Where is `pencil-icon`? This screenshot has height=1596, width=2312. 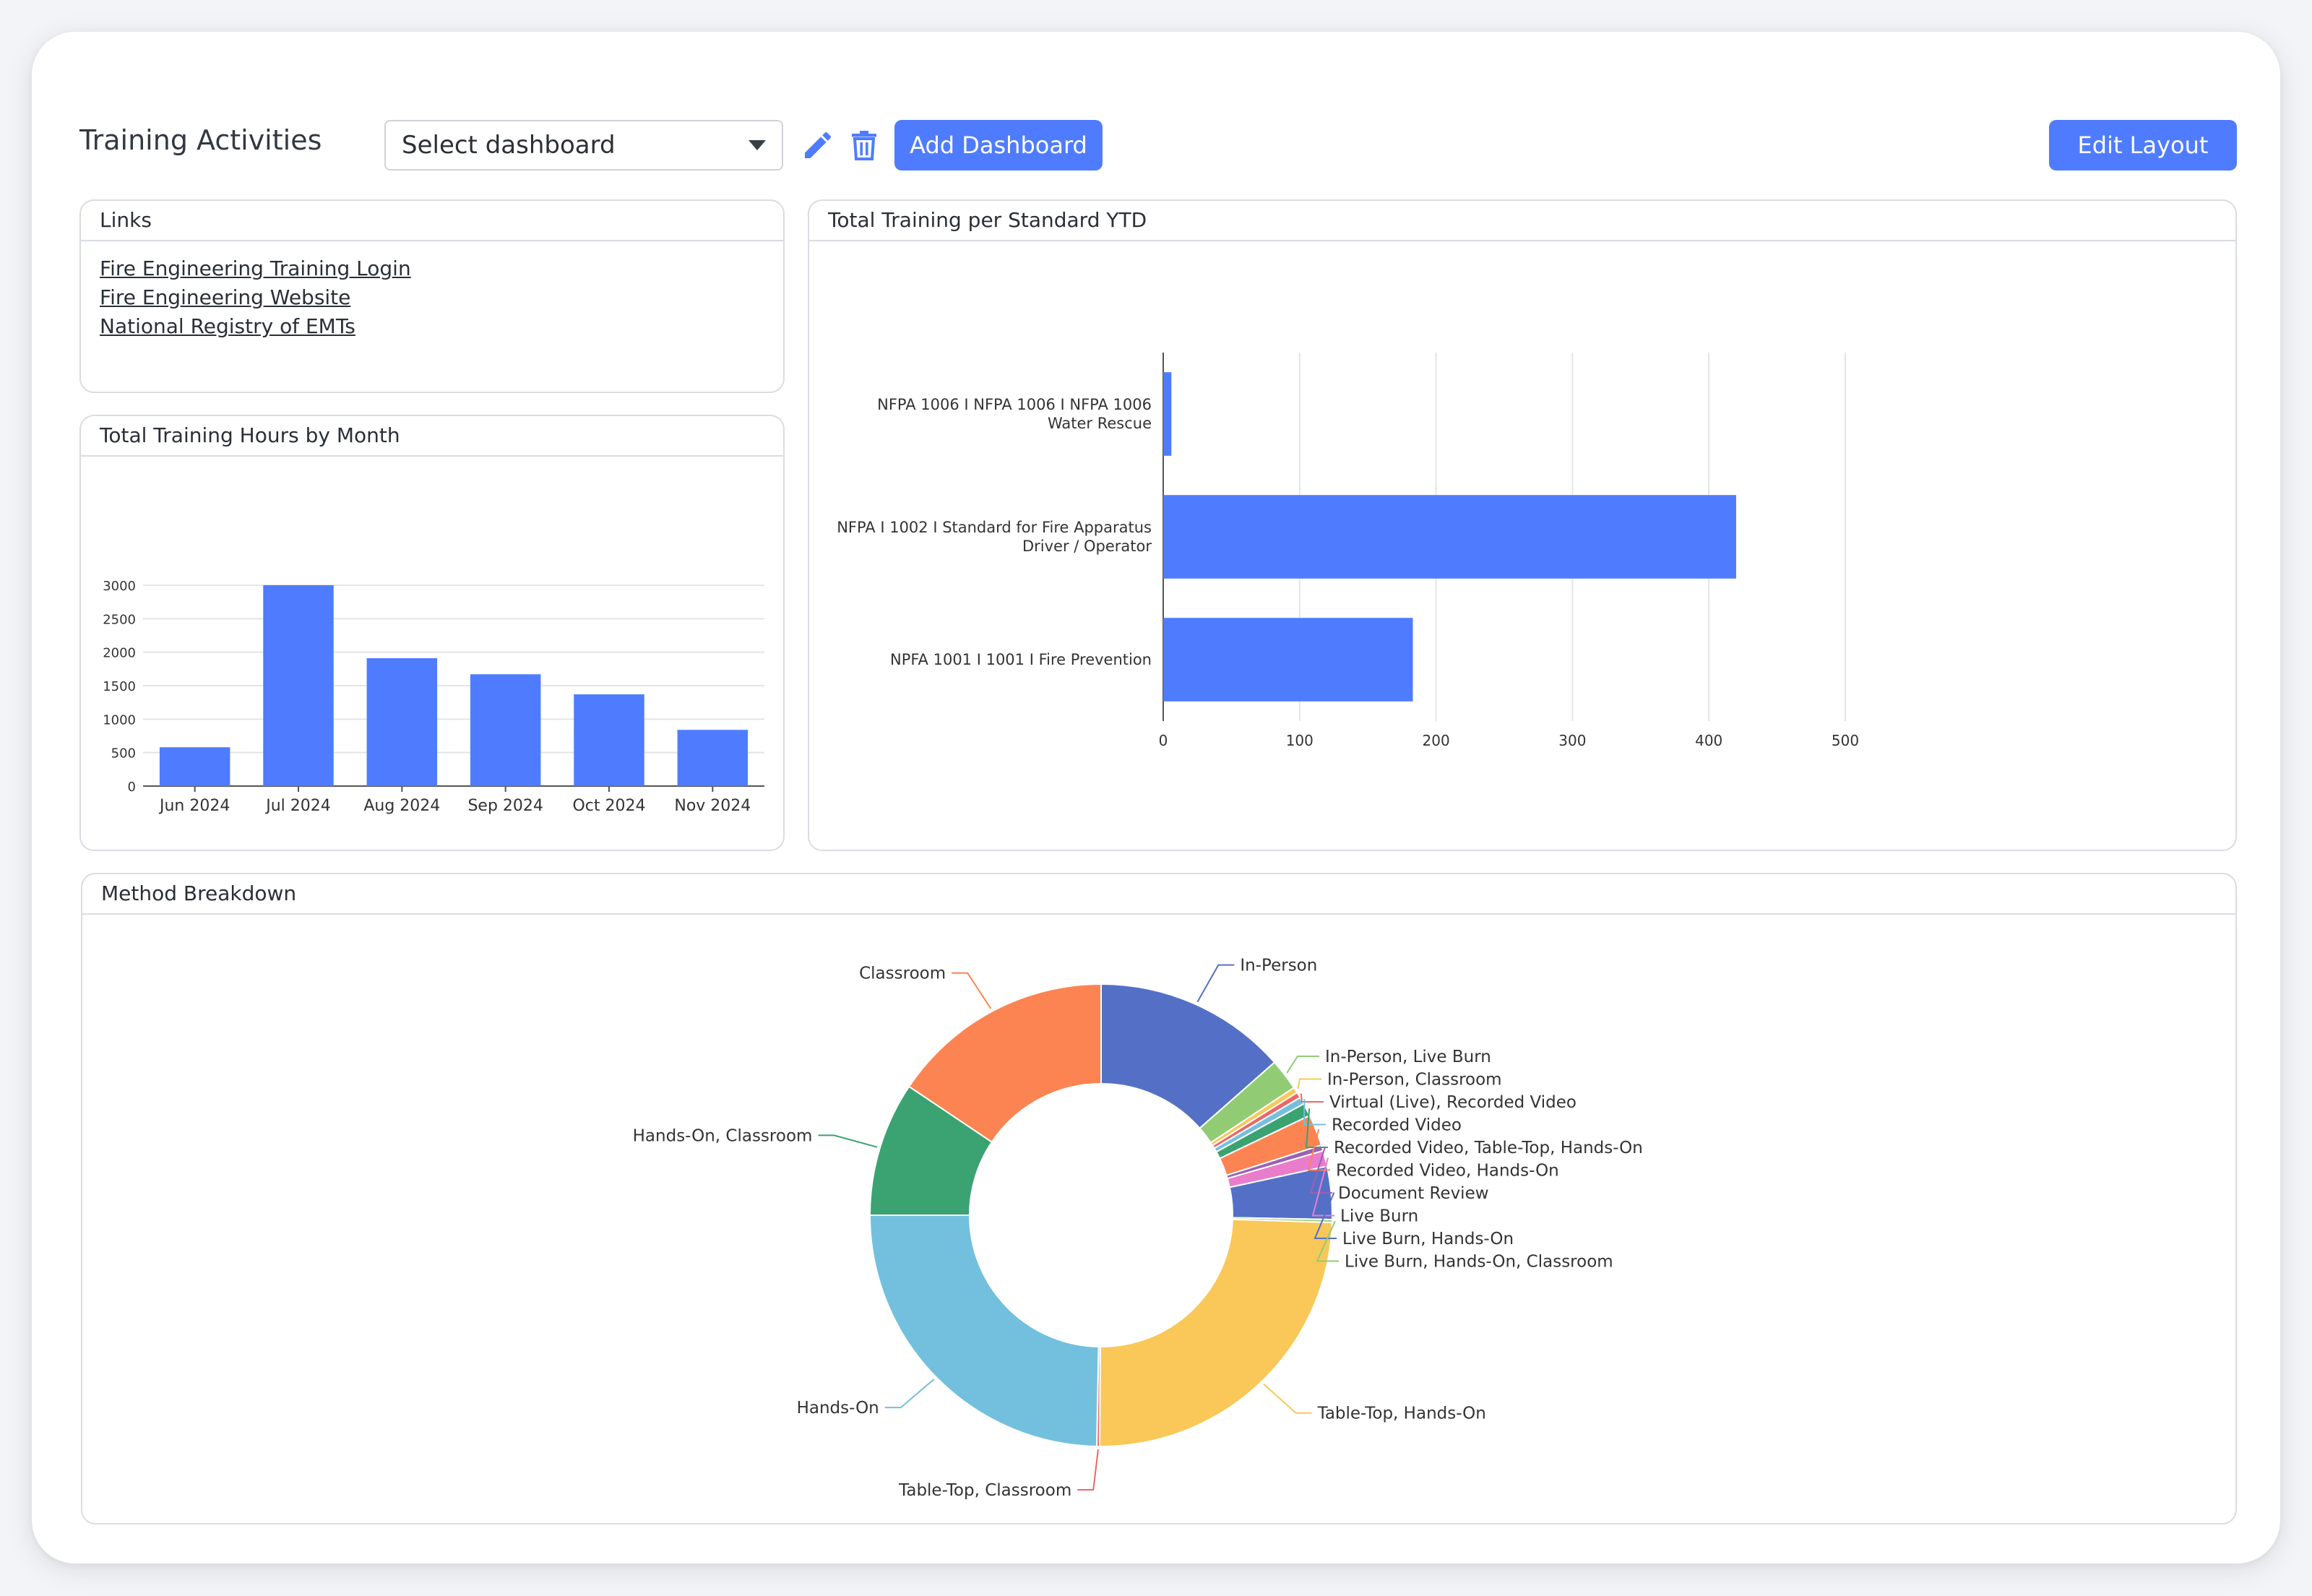 pencil-icon is located at coordinates (818, 145).